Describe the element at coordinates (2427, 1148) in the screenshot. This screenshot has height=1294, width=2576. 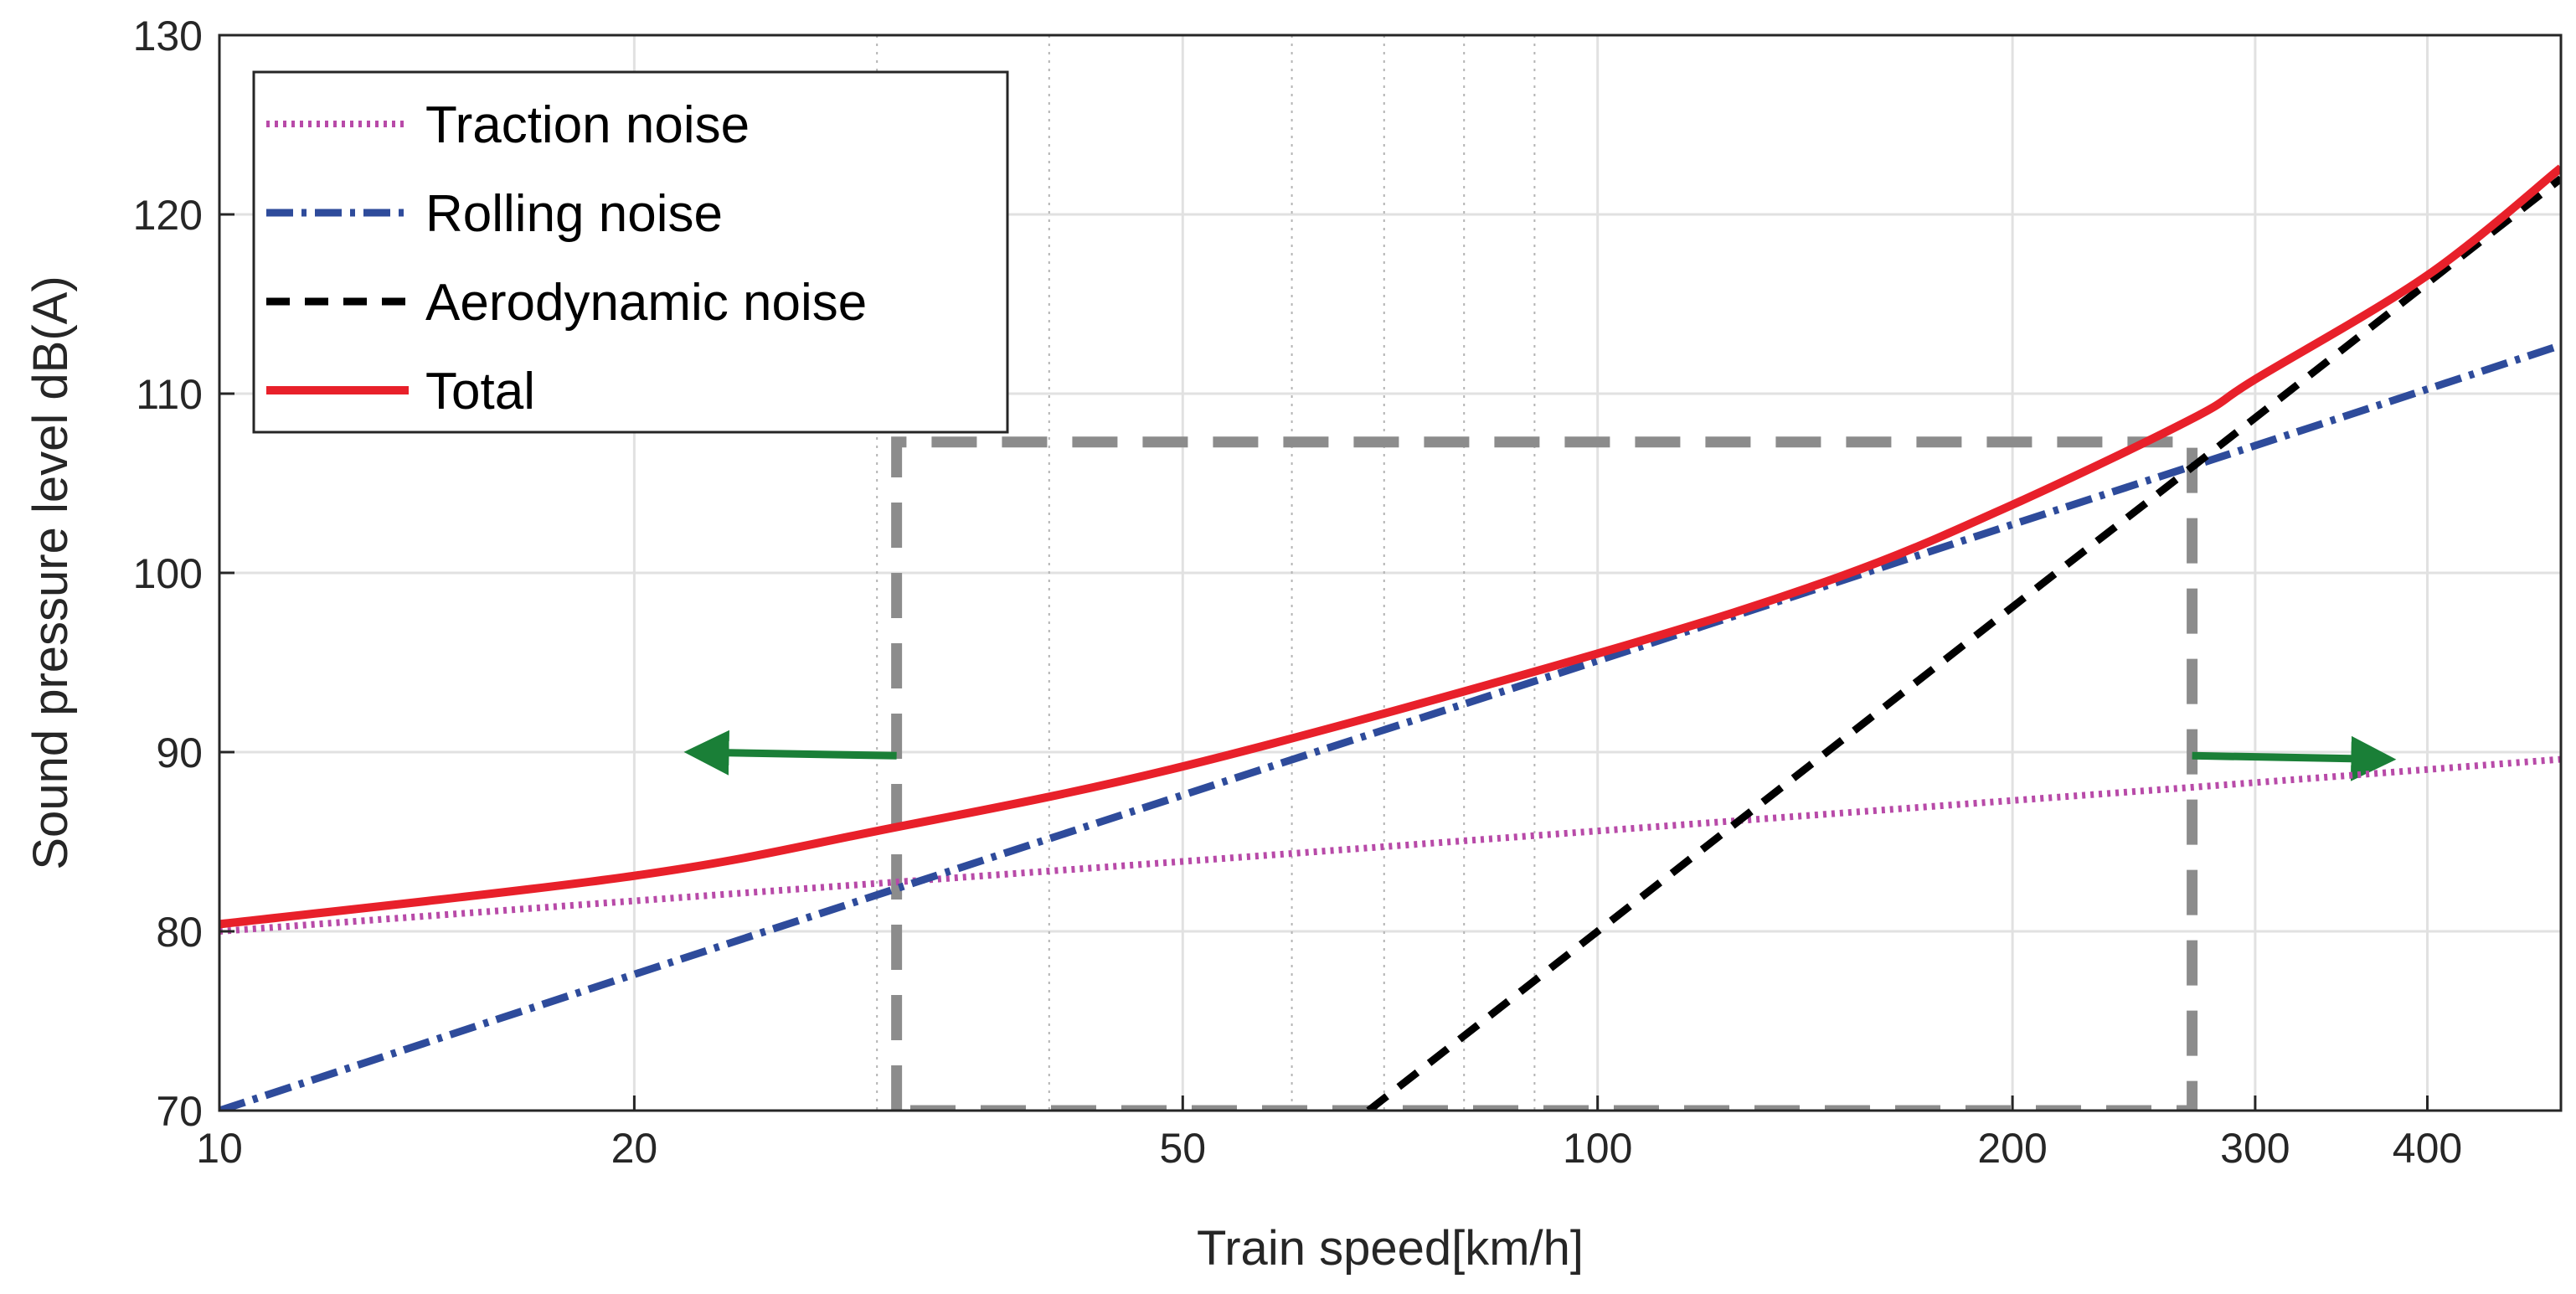
I see `x-tick-label: 400` at that location.